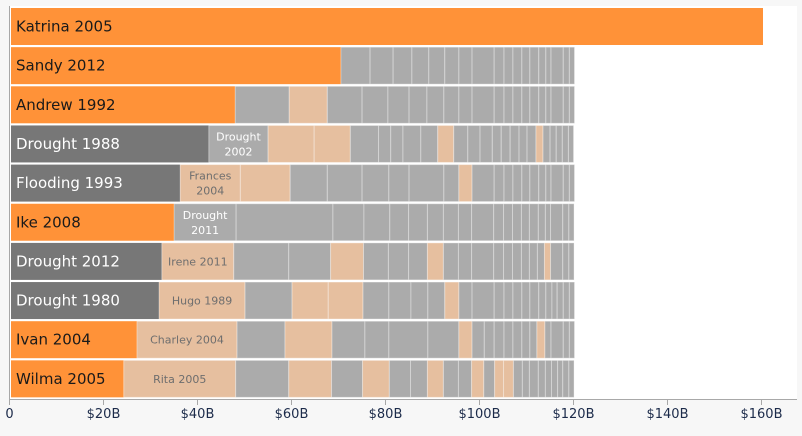 This screenshot has height=436, width=802. Describe the element at coordinates (180, 378) in the screenshot. I see `bar-segment-rita-2005` at that location.